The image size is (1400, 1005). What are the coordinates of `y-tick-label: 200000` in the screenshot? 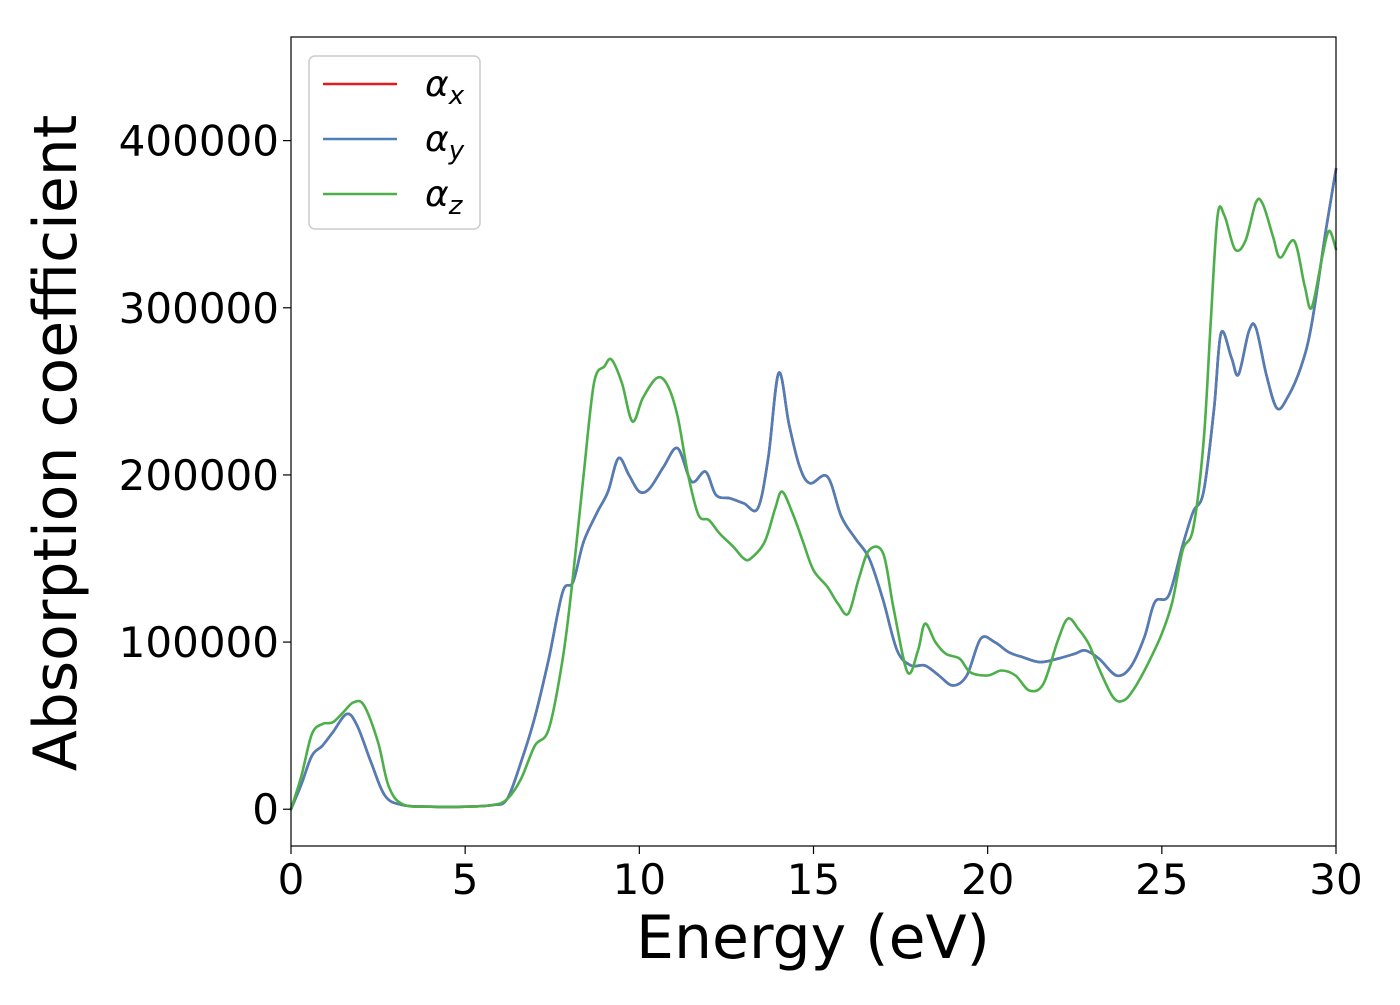 It's located at (199, 475).